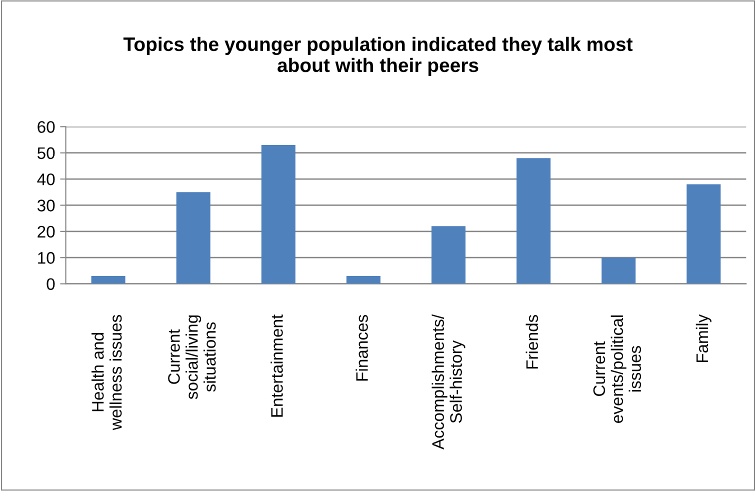 This screenshot has height=491, width=756. Describe the element at coordinates (617, 369) in the screenshot. I see `x-tick-label: Current events/political issues` at that location.